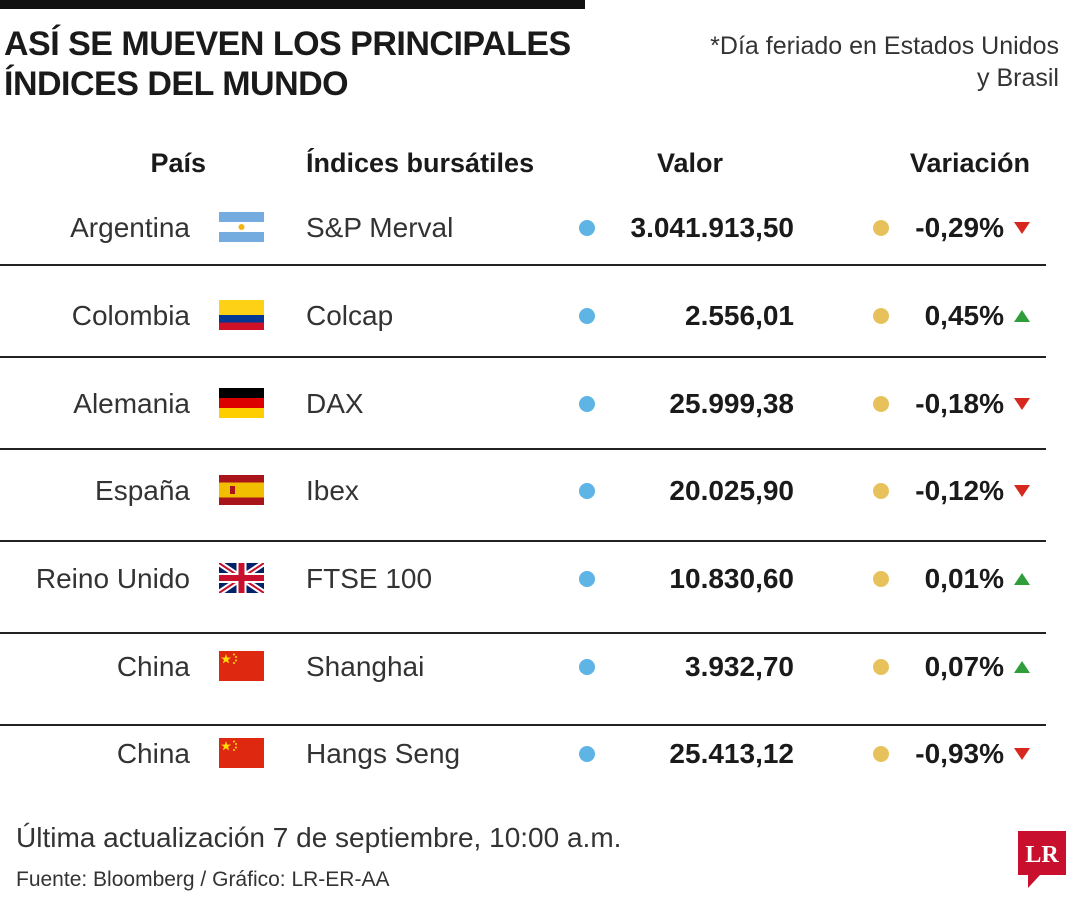 This screenshot has width=1080, height=900. Describe the element at coordinates (731, 403) in the screenshot. I see `index-value: 25.999,38` at that location.